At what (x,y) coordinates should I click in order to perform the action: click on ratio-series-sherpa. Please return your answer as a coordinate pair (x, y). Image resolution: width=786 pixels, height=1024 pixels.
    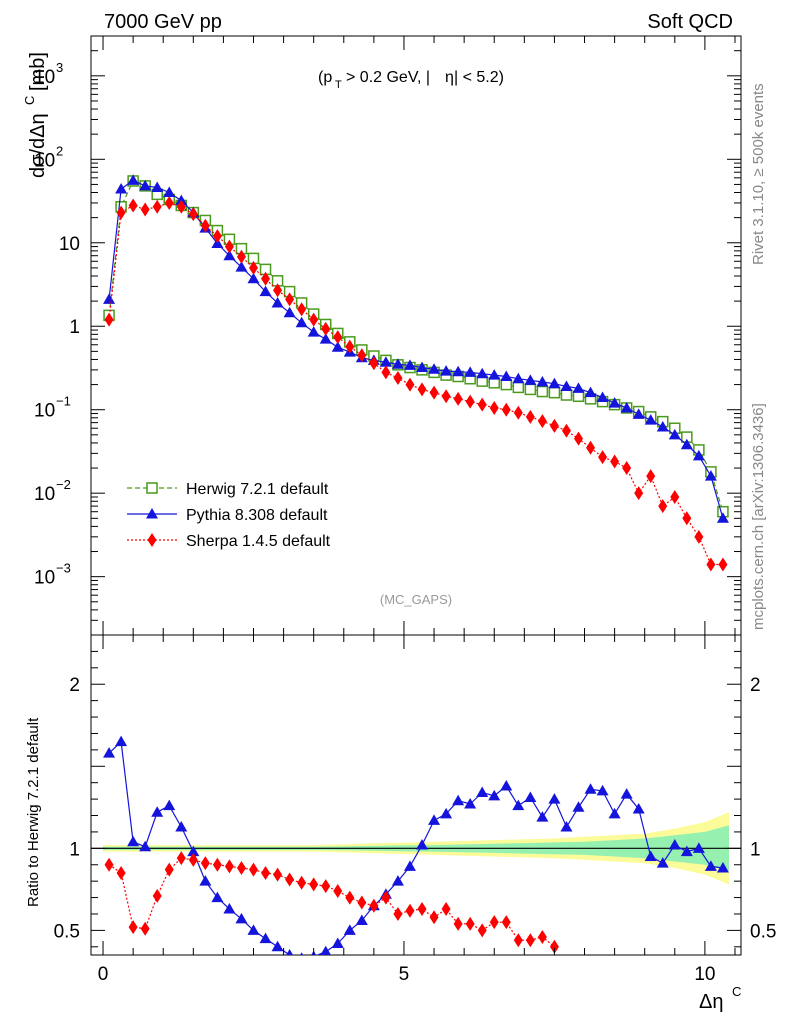
    Looking at the image, I should click on (331, 902).